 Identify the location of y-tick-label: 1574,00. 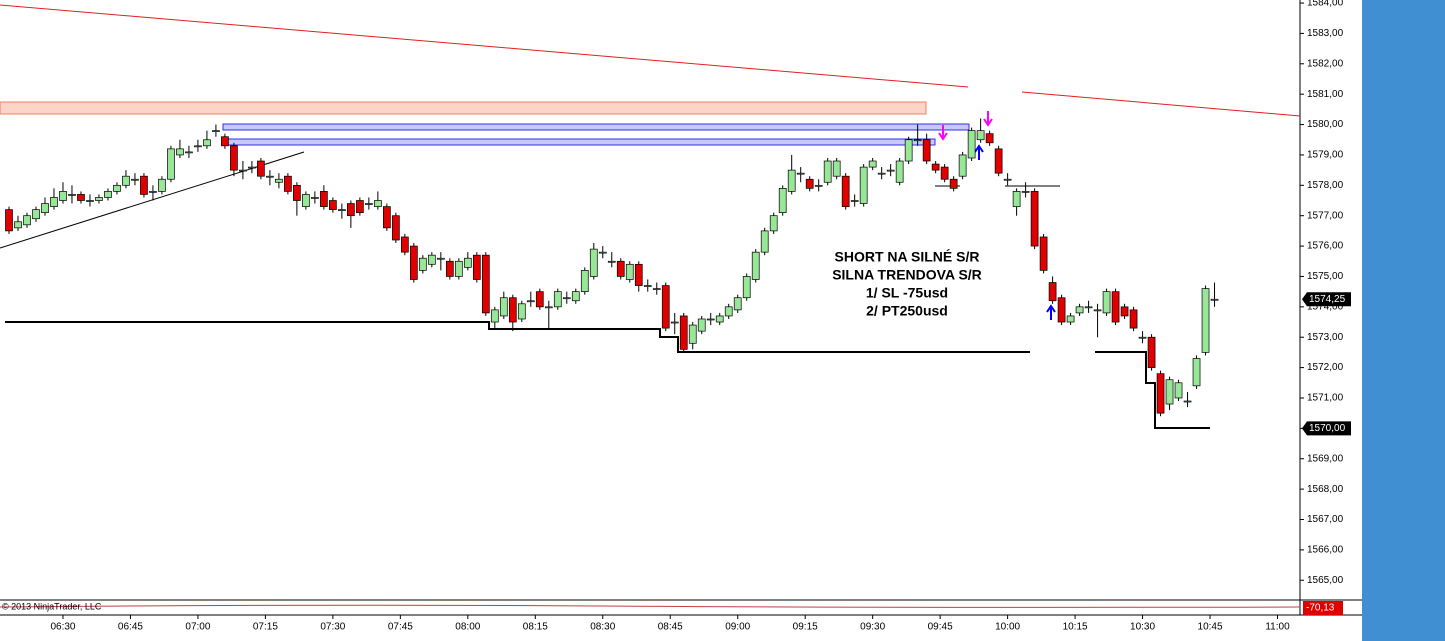
(1325, 306).